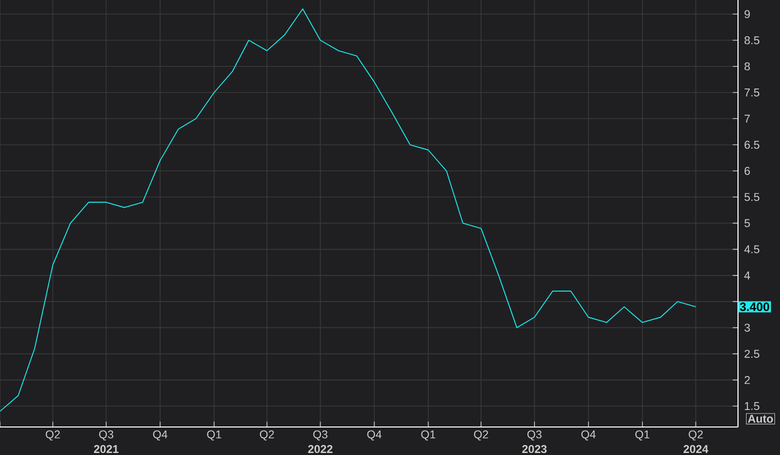 The height and width of the screenshot is (455, 780). Describe the element at coordinates (747, 66) in the screenshot. I see `y-tick-label: 8` at that location.